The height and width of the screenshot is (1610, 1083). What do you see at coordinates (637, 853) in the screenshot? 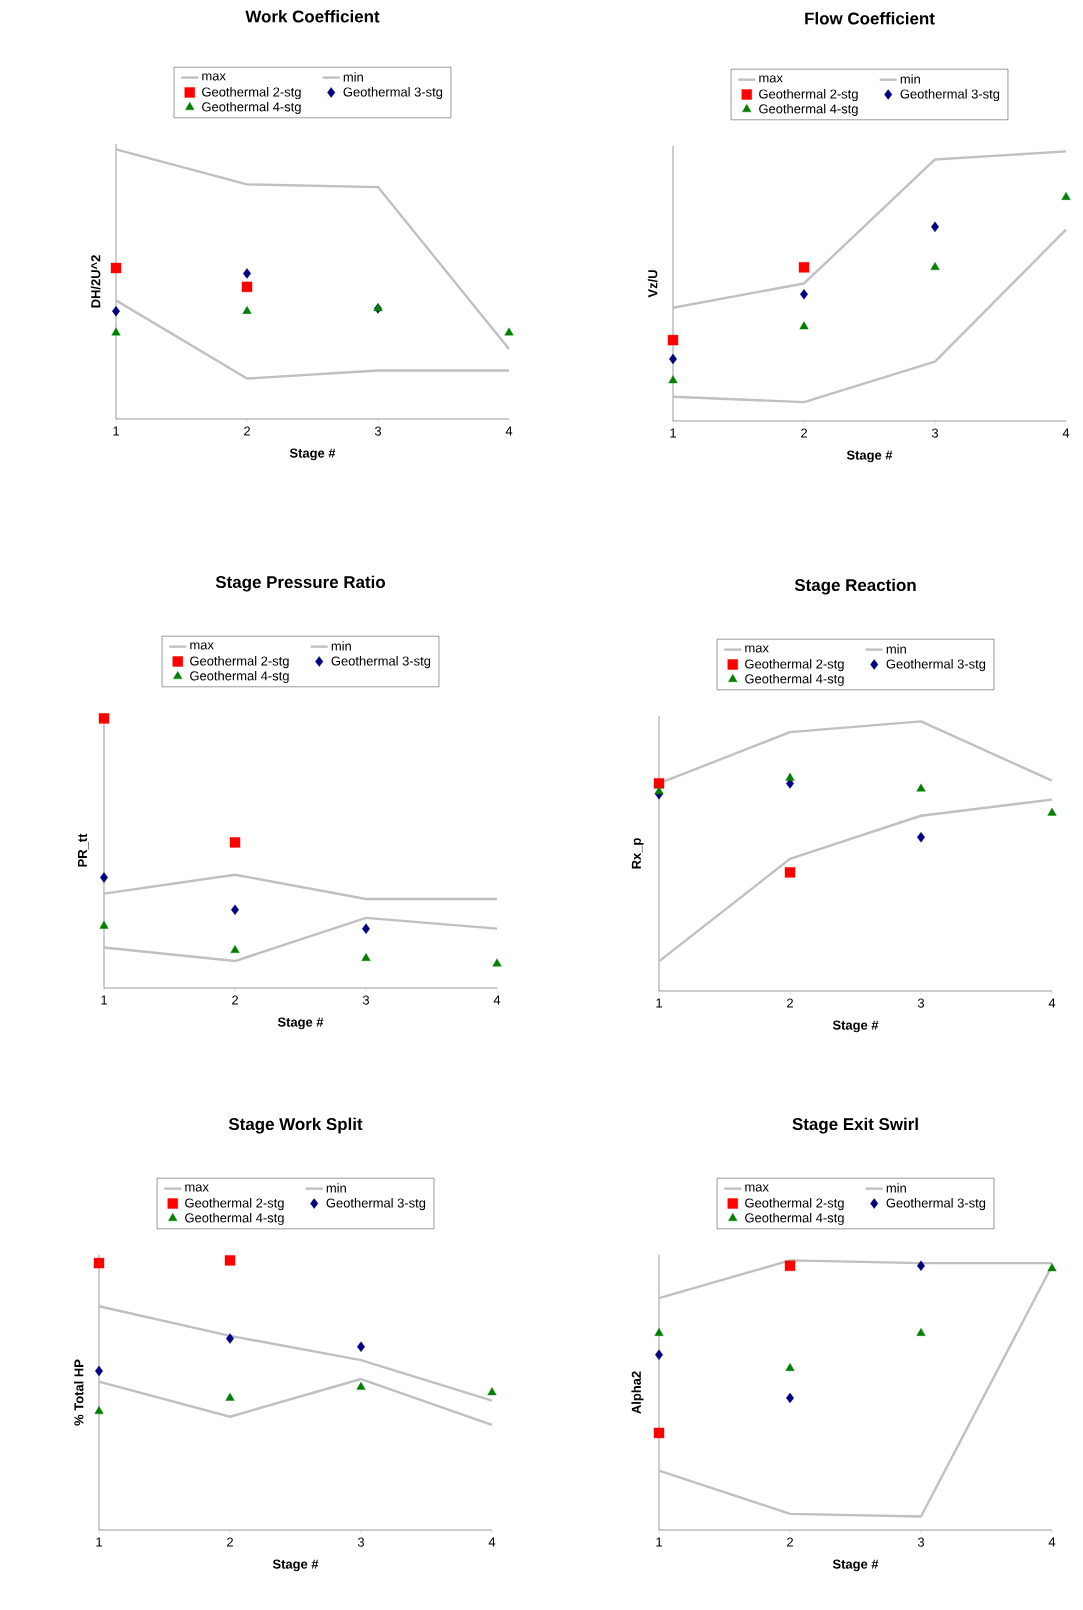
I see `y-axis-title: Rx_p` at bounding box center [637, 853].